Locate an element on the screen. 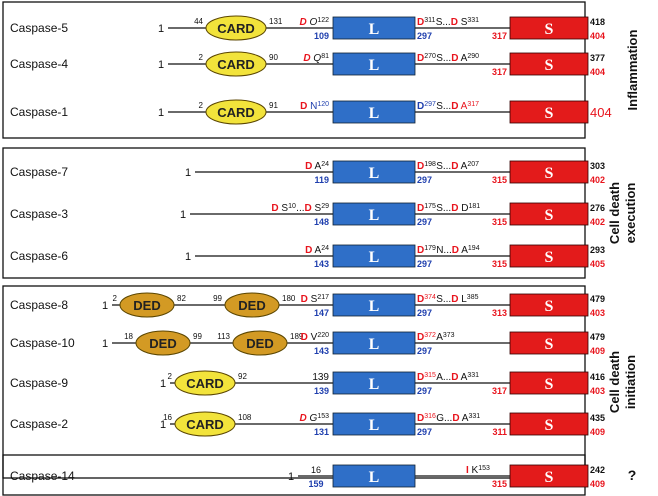  cleavage-site-linker: D179 N...D A194 is located at coordinates (448, 250).